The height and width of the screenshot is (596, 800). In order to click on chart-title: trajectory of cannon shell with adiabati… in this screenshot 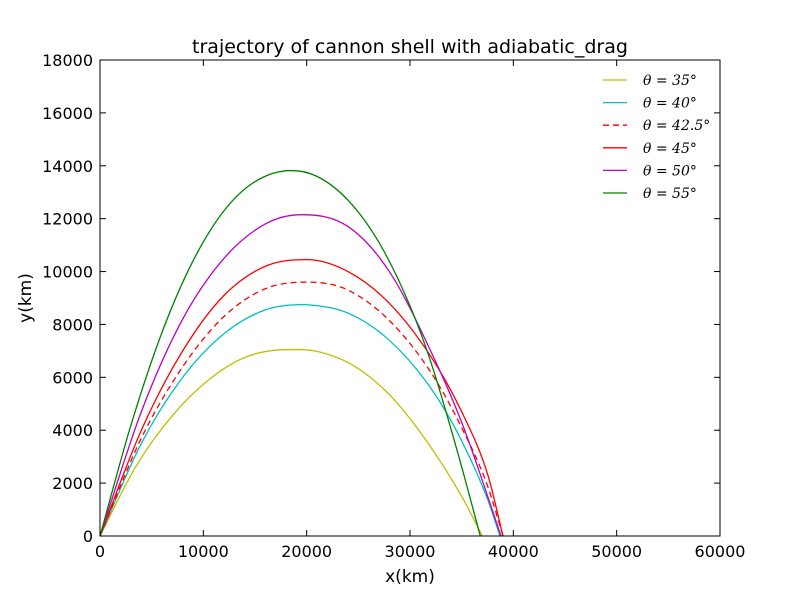, I will do `click(410, 47)`.